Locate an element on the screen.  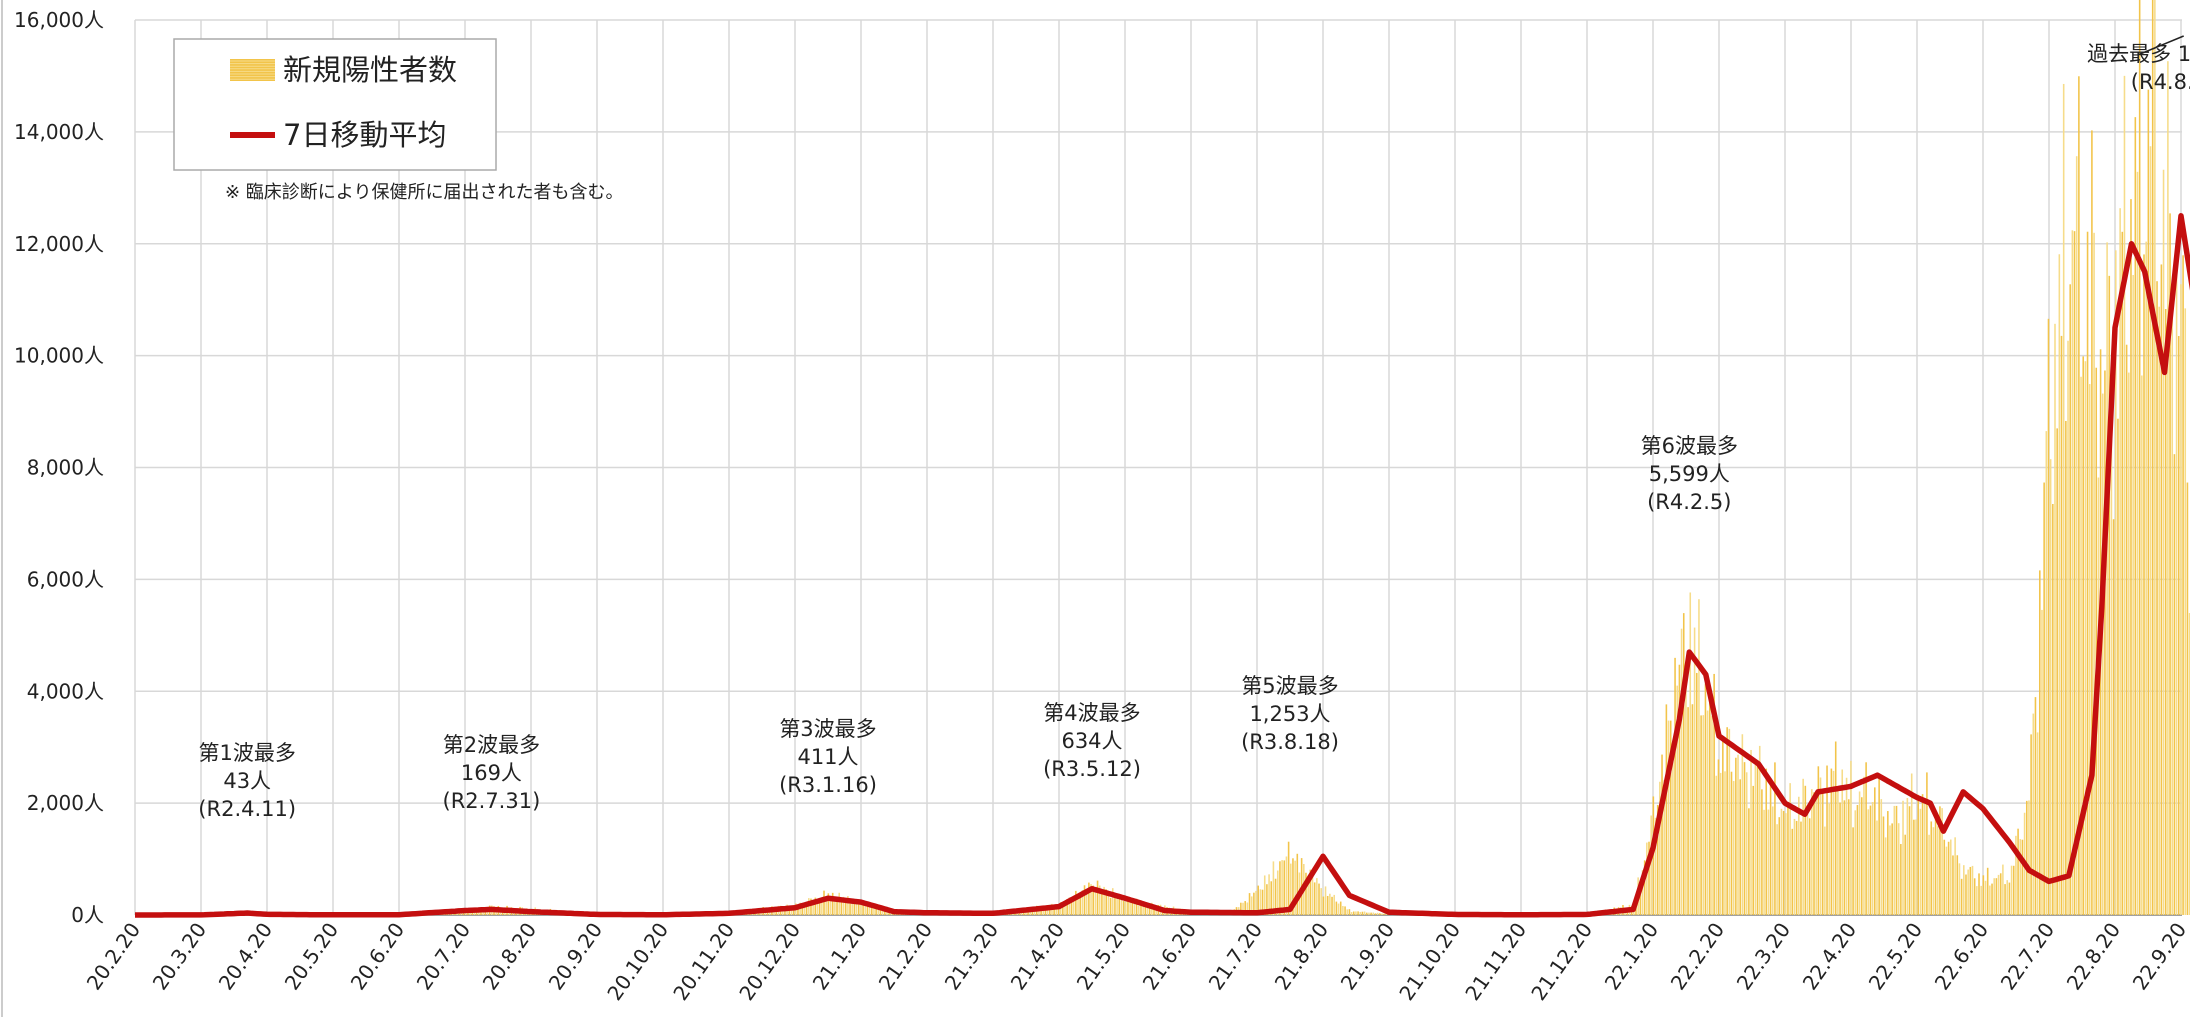
legend-bar-swatch-stripes is located at coordinates (252, 70).